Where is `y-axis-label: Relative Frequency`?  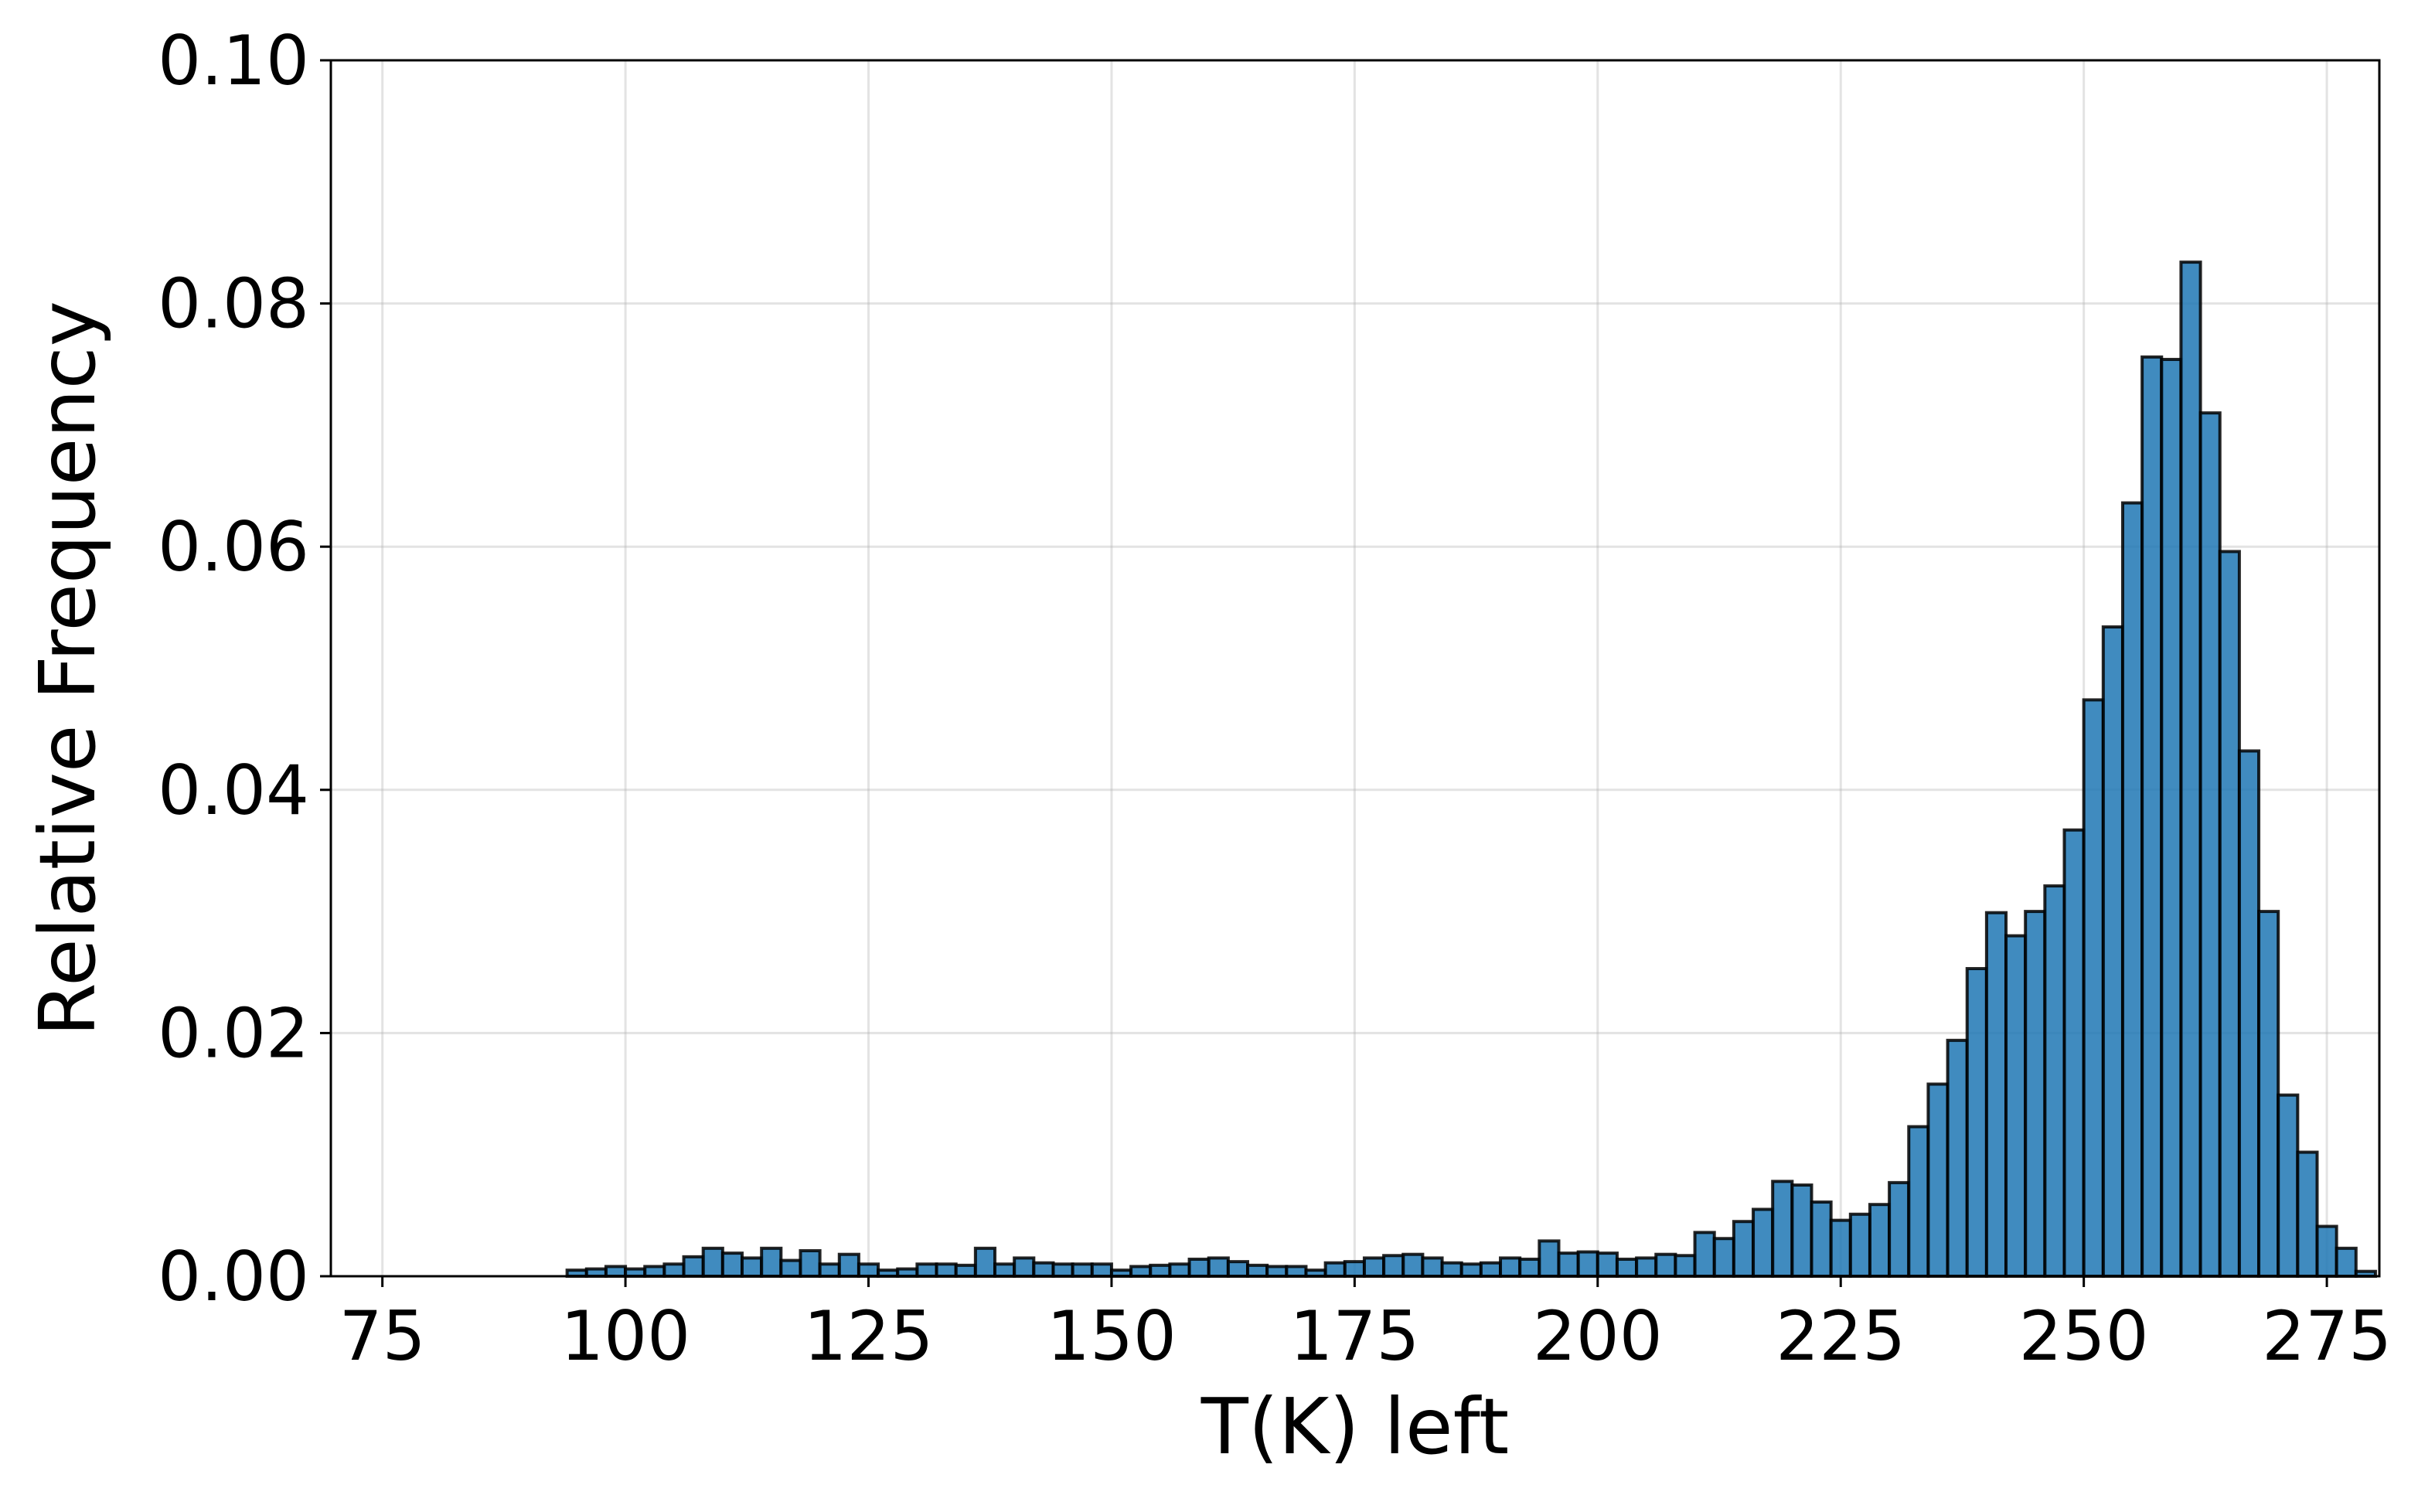 y-axis-label: Relative Frequency is located at coordinates (67, 669).